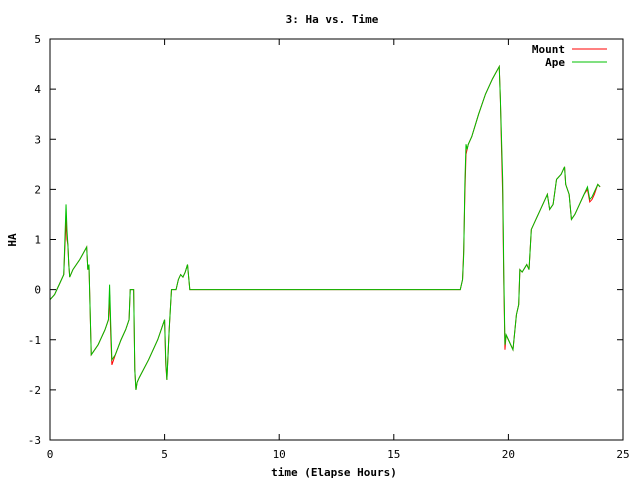  Describe the element at coordinates (50, 454) in the screenshot. I see `x-tick-label: 0` at that location.